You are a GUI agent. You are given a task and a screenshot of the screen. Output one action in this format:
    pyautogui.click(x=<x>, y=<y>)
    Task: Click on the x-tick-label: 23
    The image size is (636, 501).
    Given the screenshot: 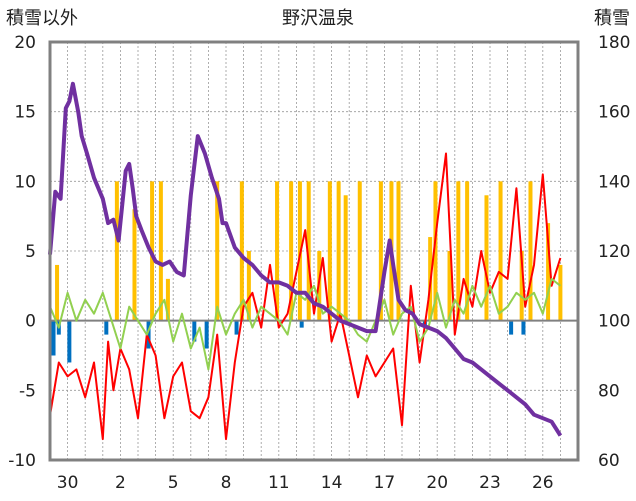 What is the action you would take?
    pyautogui.click(x=490, y=483)
    